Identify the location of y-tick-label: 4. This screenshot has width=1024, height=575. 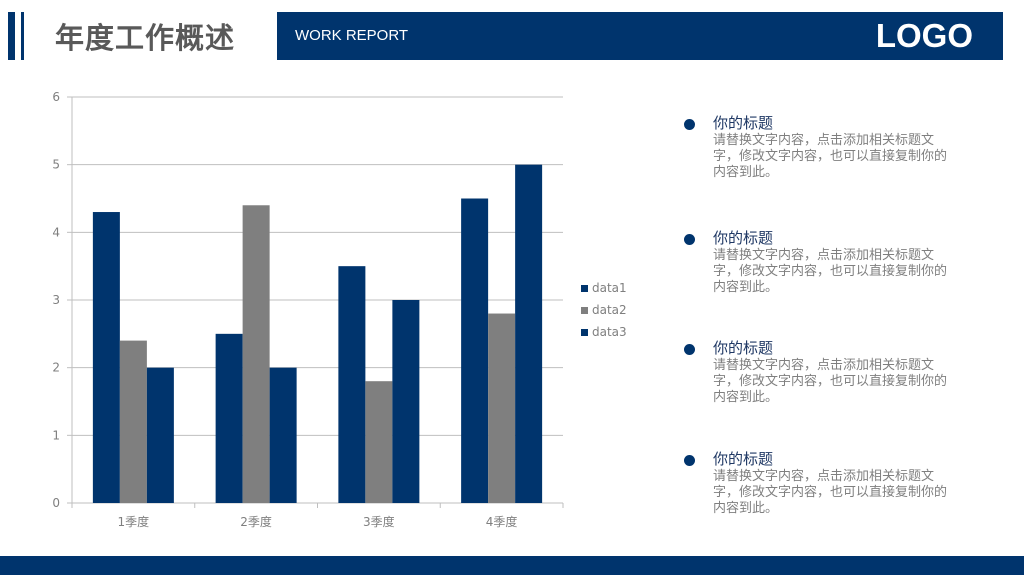
(56, 232).